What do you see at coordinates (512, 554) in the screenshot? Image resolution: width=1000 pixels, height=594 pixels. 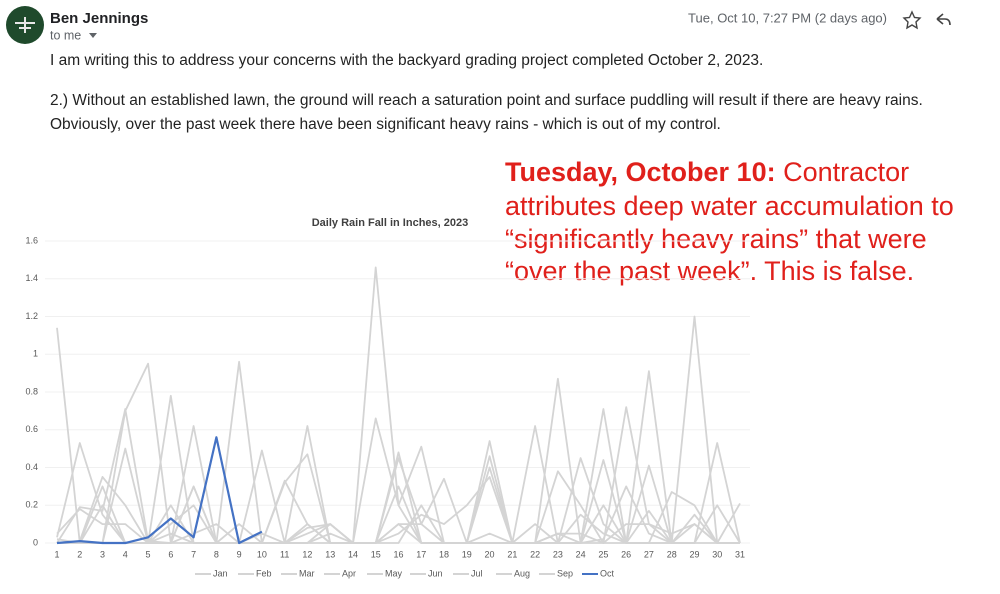 I see `x-tick-label: 21` at bounding box center [512, 554].